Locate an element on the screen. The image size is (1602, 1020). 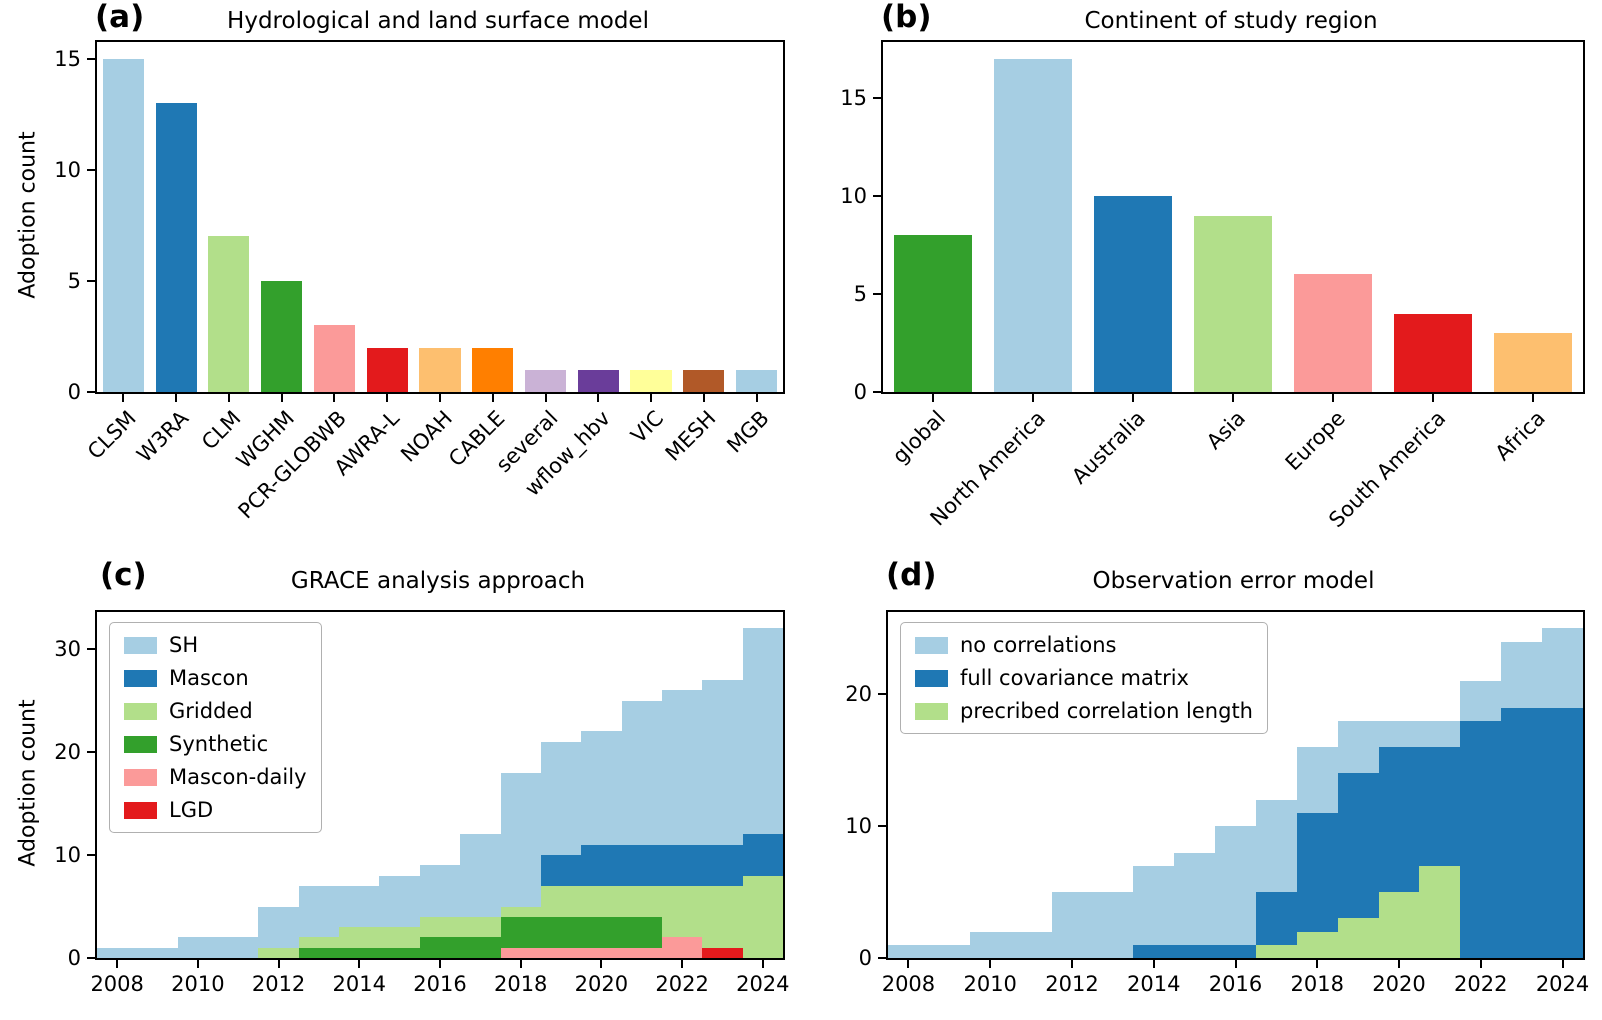
bar-W3RA is located at coordinates (176, 247).